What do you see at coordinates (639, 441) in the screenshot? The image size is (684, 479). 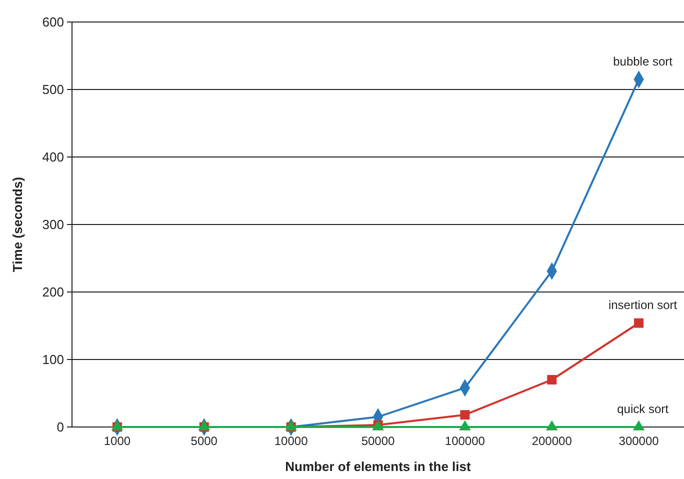 I see `x-tick-label: 300000` at bounding box center [639, 441].